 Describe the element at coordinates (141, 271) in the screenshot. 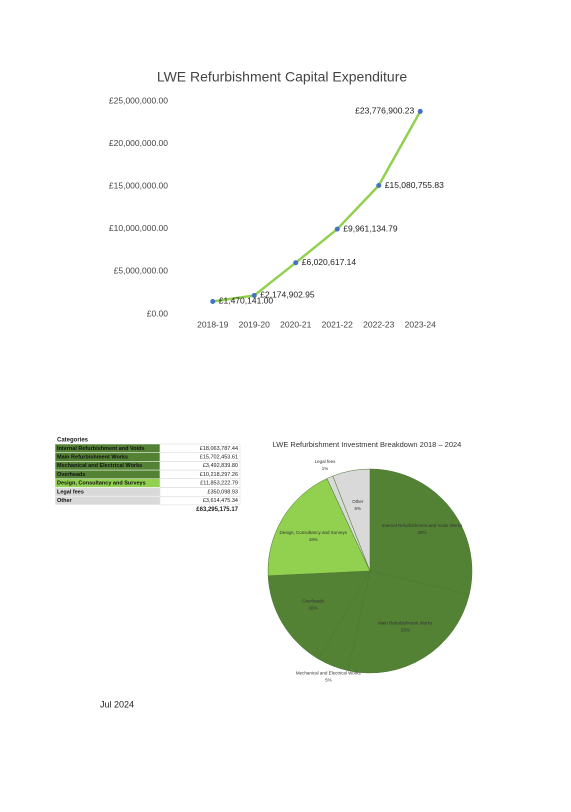

I see `y-tick-label: £5,000,000.00` at that location.